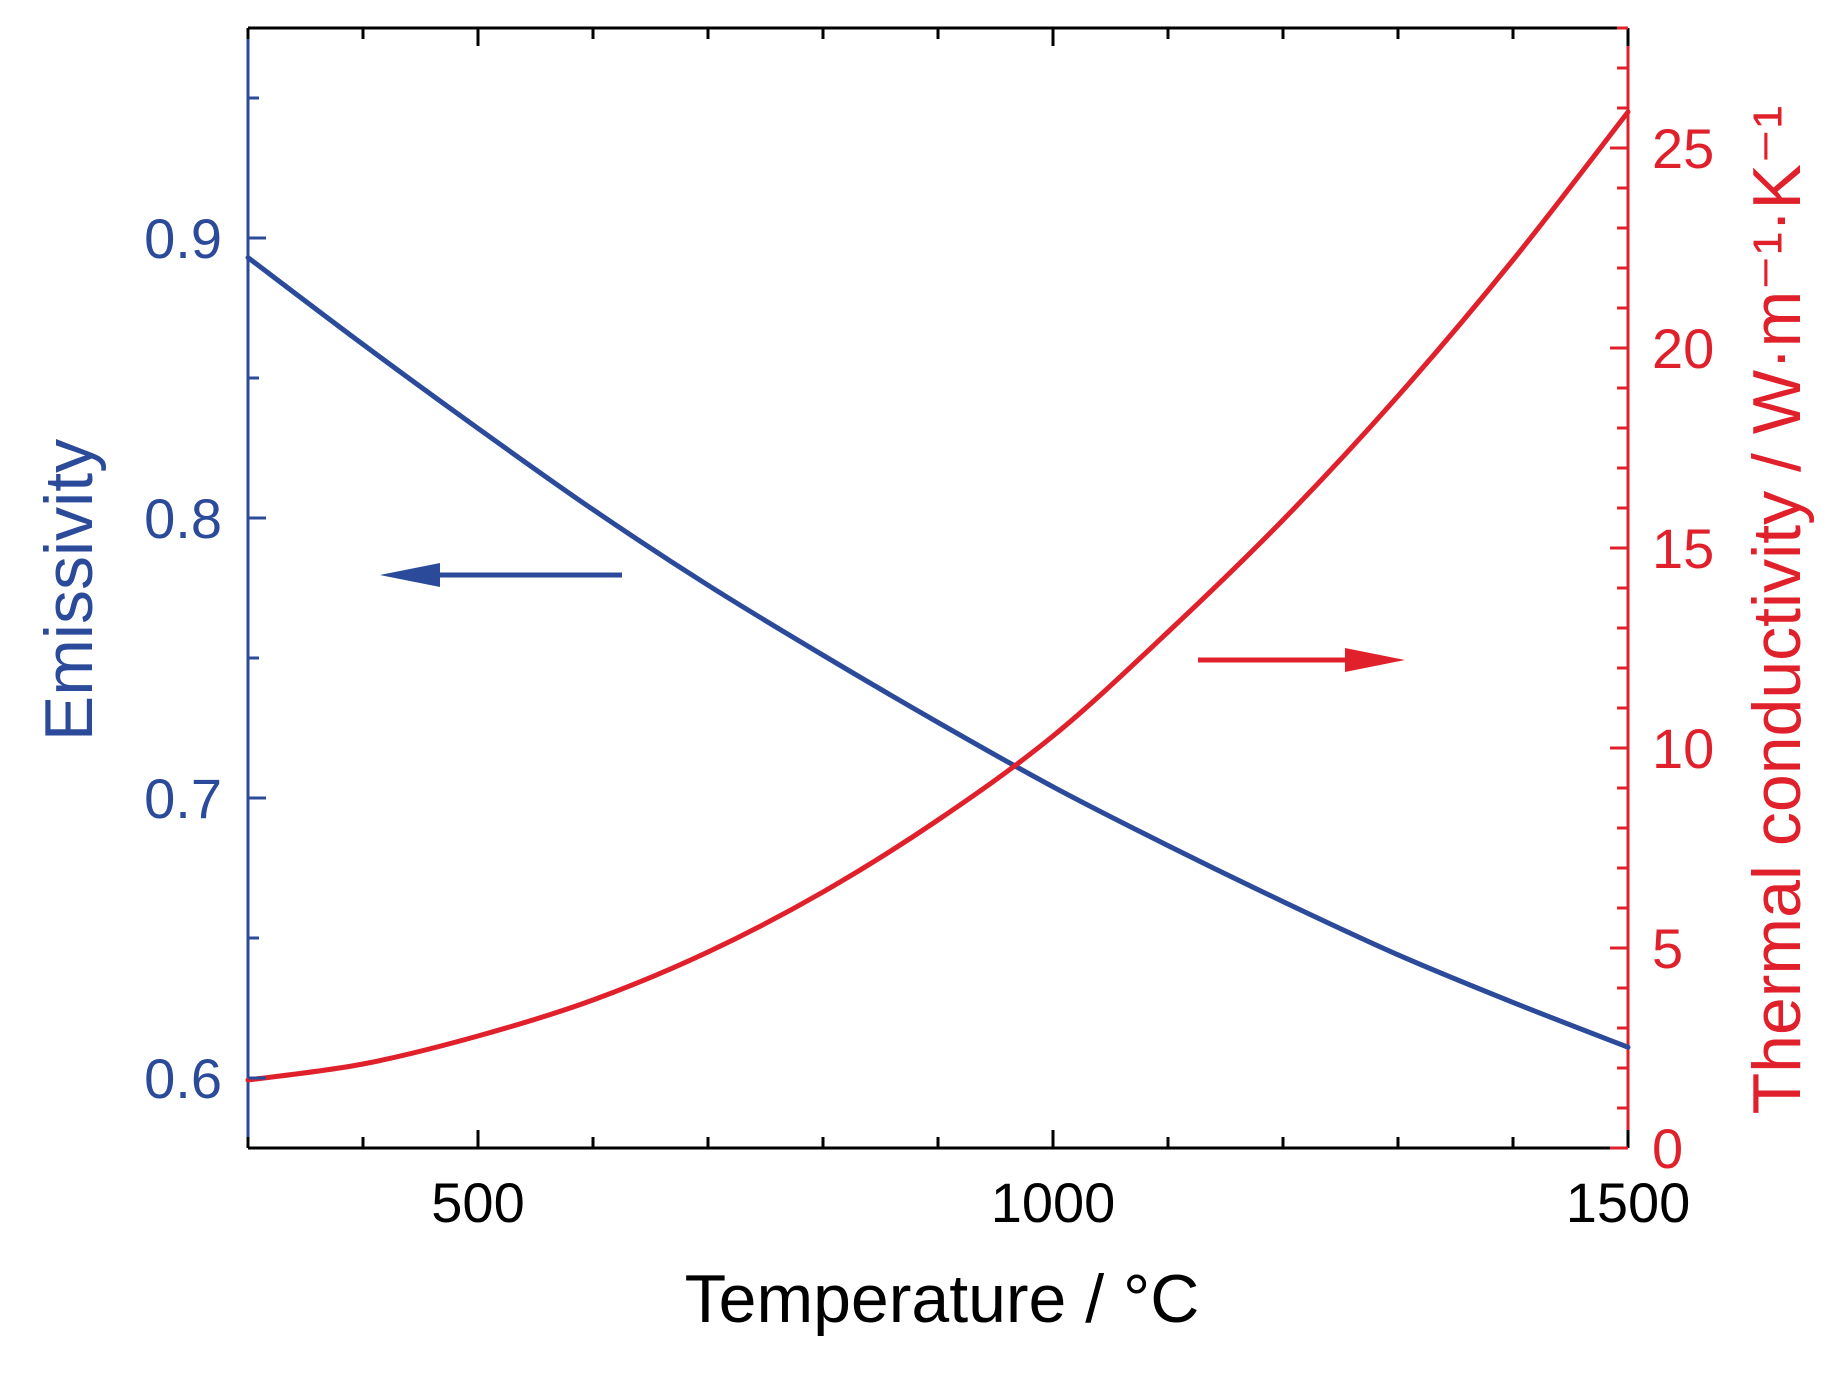 This screenshot has width=1846, height=1389. Describe the element at coordinates (183, 518) in the screenshot. I see `left-y-tick-label: 0.8` at that location.